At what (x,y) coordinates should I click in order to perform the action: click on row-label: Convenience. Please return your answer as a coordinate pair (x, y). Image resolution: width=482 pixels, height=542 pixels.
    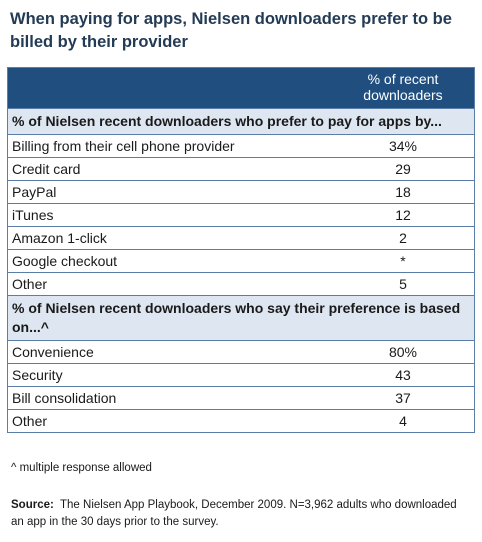
    Looking at the image, I should click on (53, 352).